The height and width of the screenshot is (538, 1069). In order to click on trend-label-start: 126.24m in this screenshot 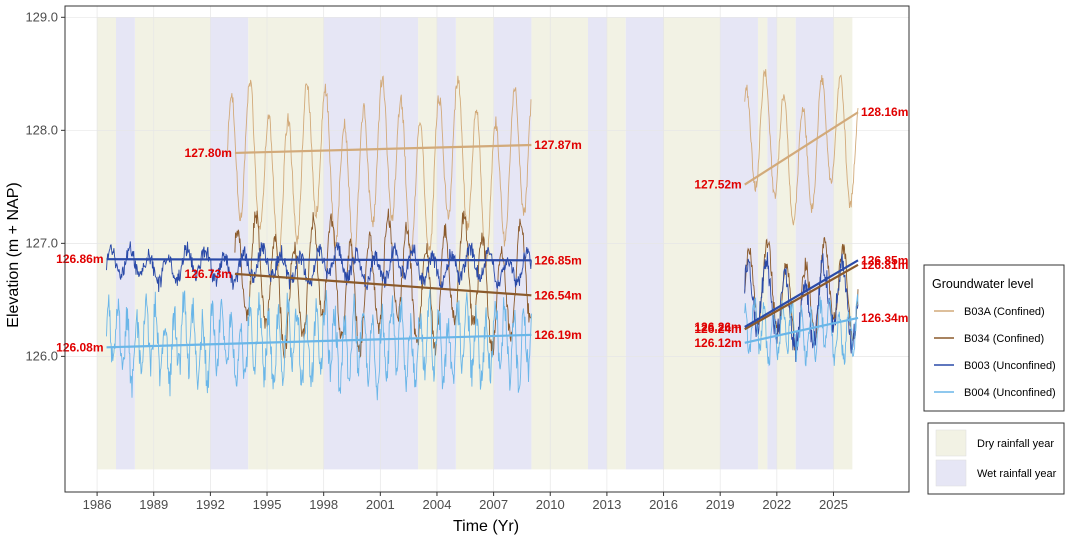, I will do `click(717, 329)`.